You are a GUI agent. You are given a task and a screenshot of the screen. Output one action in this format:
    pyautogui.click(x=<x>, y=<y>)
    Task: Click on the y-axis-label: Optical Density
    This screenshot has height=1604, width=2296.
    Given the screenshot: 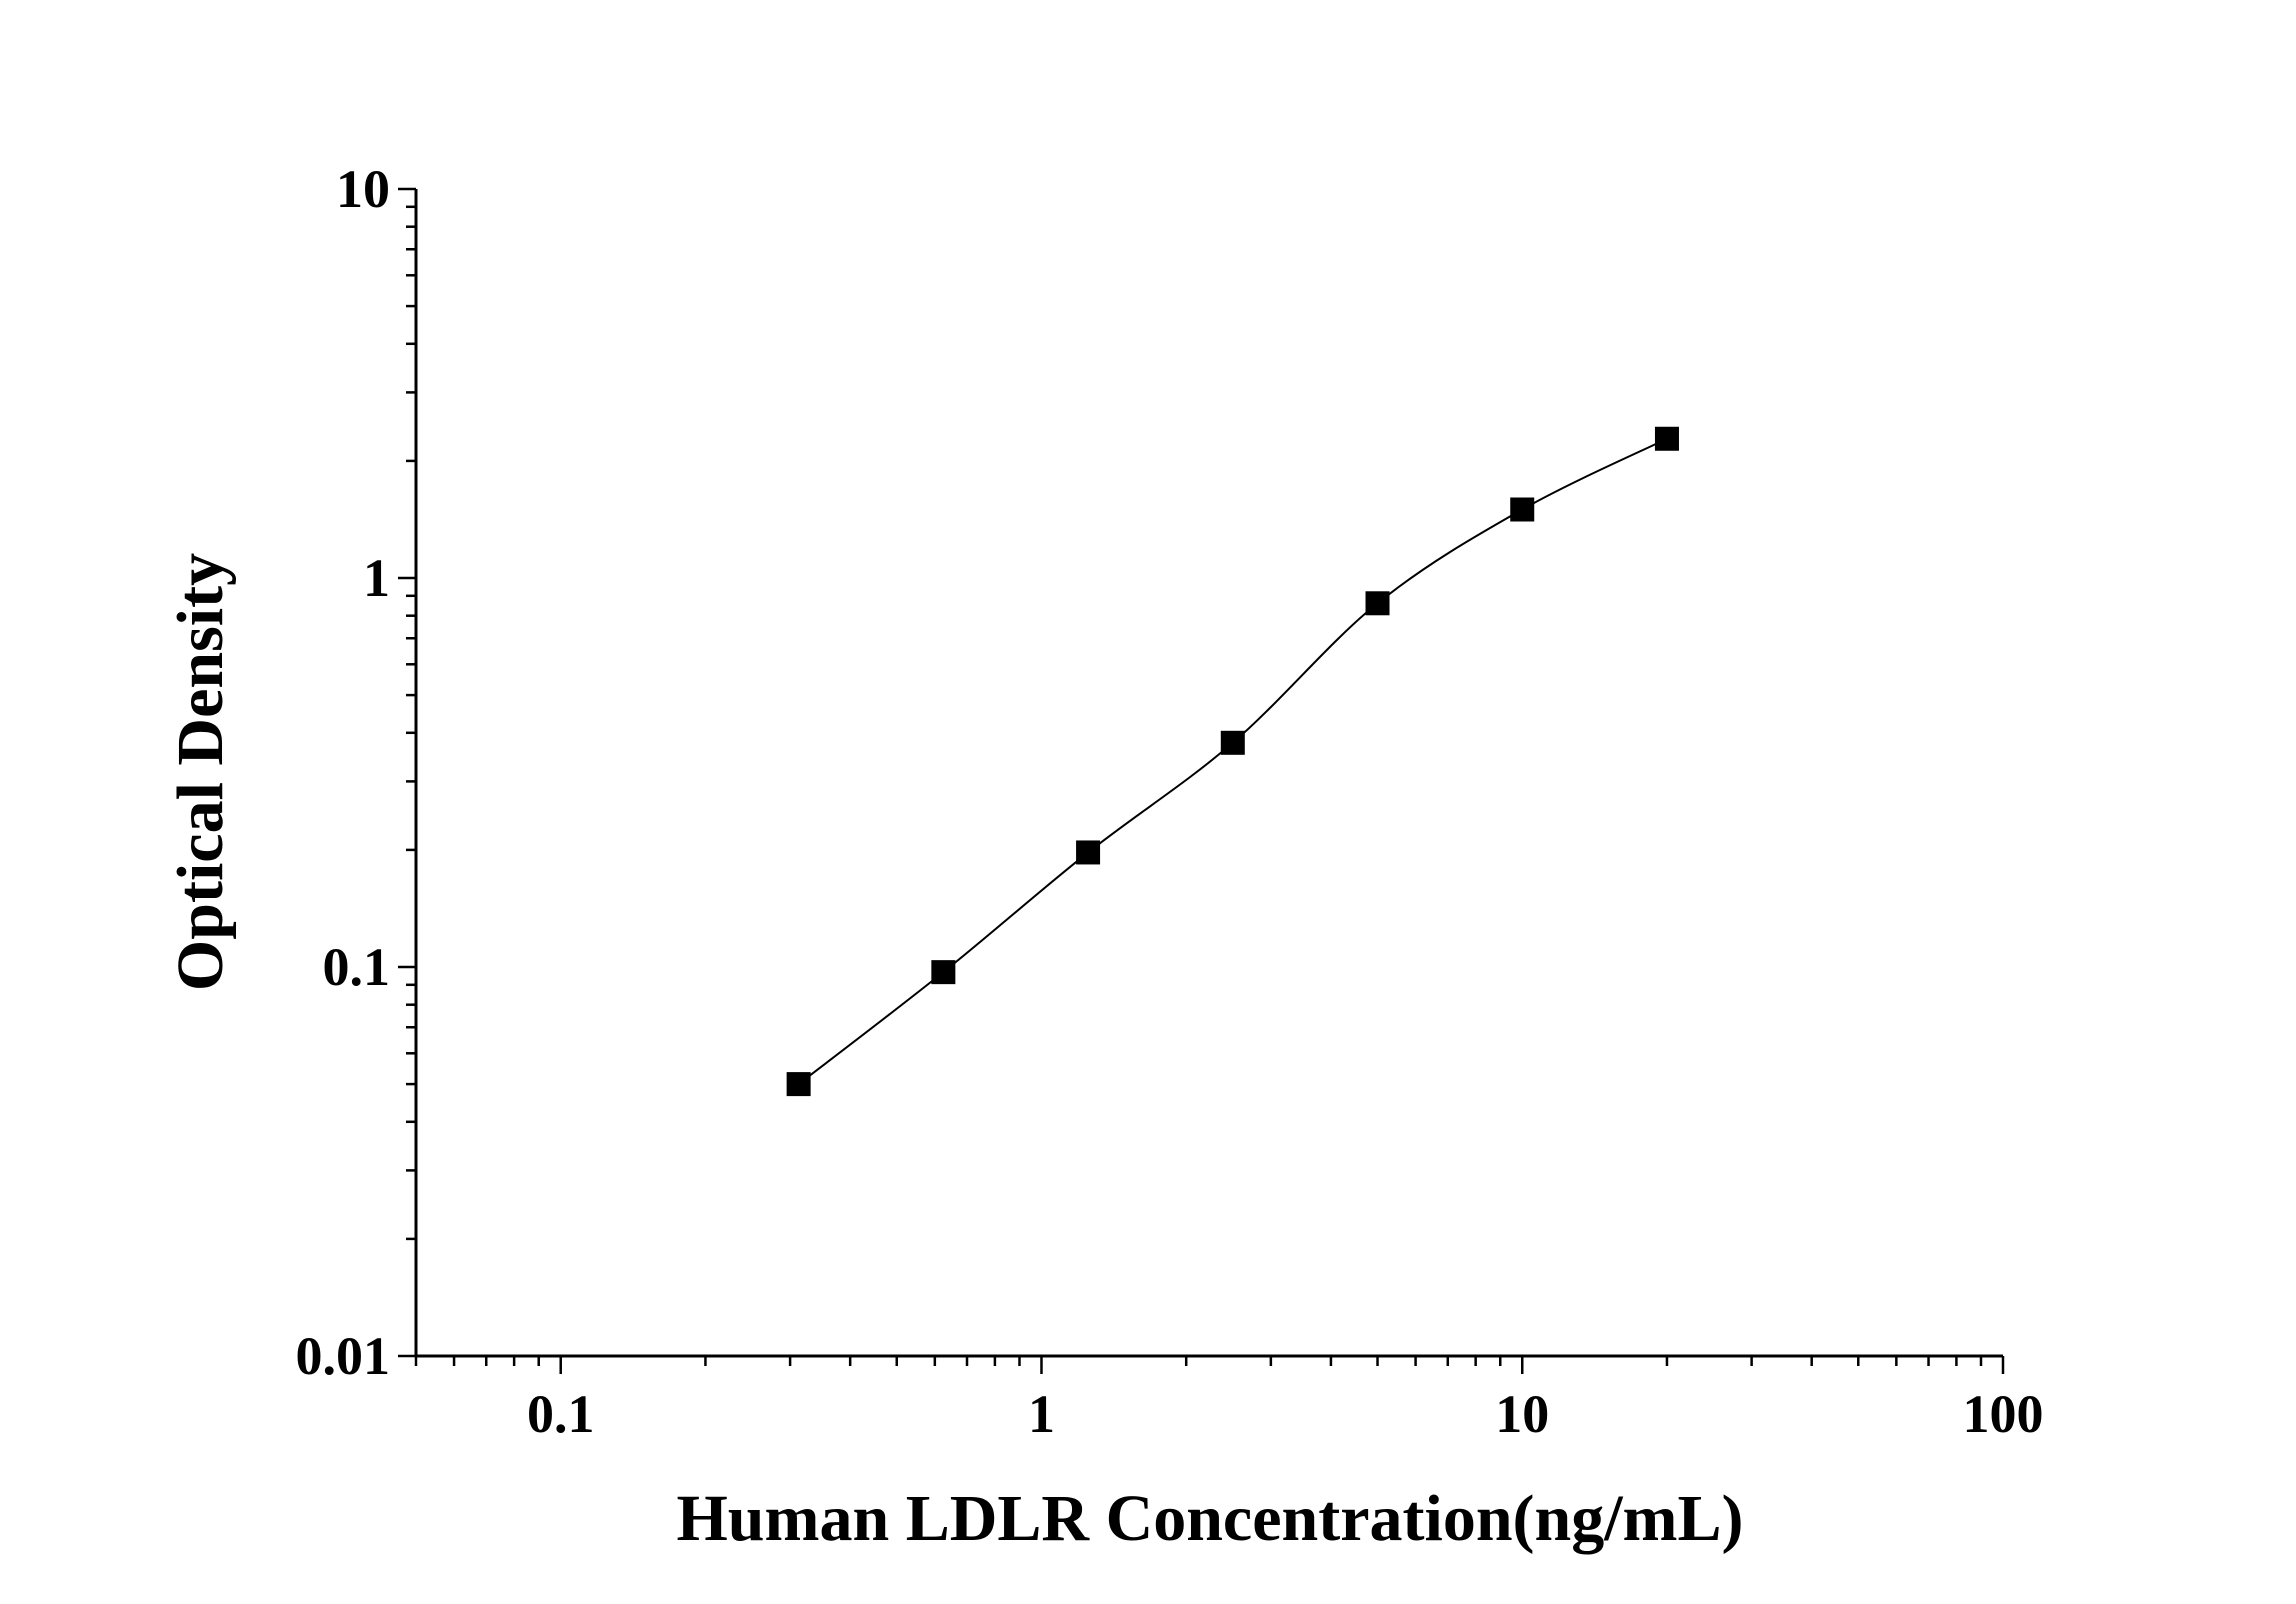 What is the action you would take?
    pyautogui.click(x=200, y=772)
    